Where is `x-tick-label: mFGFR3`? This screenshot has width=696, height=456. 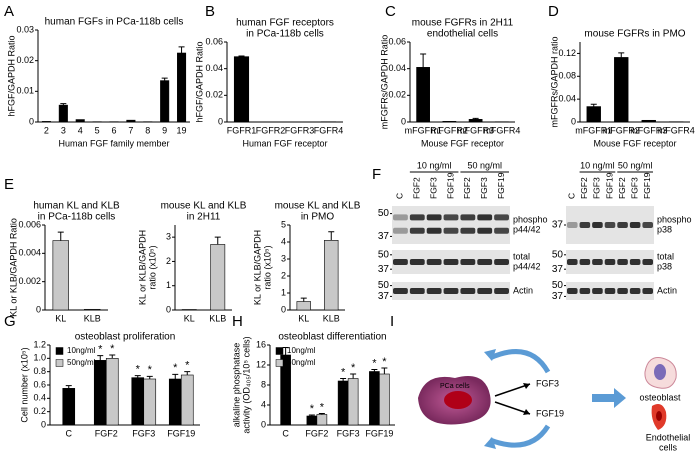 x-tick-label: mFGFR3 is located at coordinates (648, 130).